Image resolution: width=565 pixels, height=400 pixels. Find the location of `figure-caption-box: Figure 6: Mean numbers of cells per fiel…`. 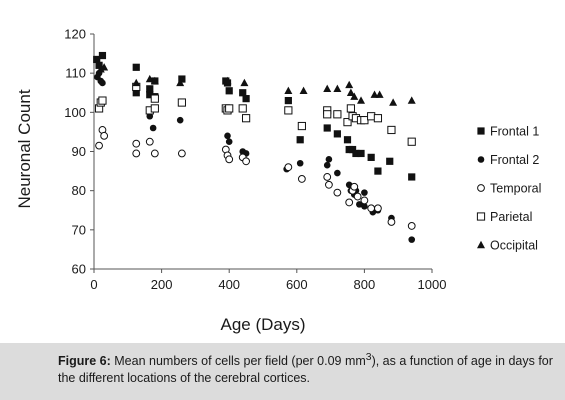

figure-caption-box: Figure 6: Mean numbers of cells per fiel… is located at coordinates (282, 371).